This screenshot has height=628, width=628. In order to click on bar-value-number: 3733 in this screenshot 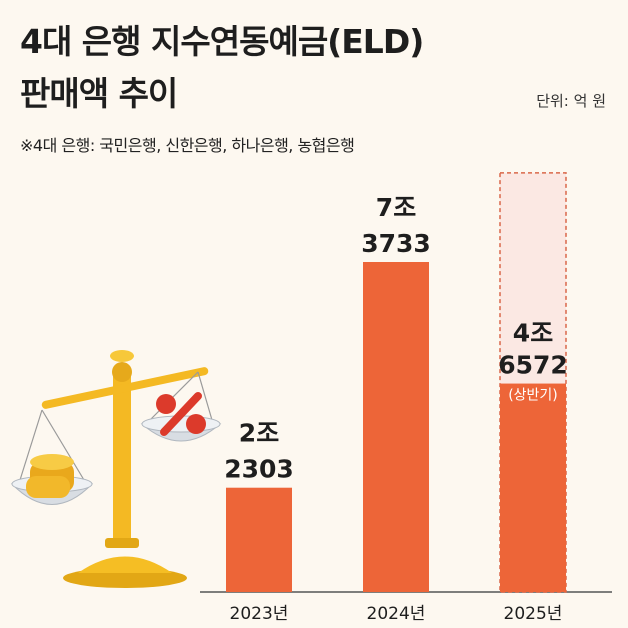, I will do `click(396, 243)`.